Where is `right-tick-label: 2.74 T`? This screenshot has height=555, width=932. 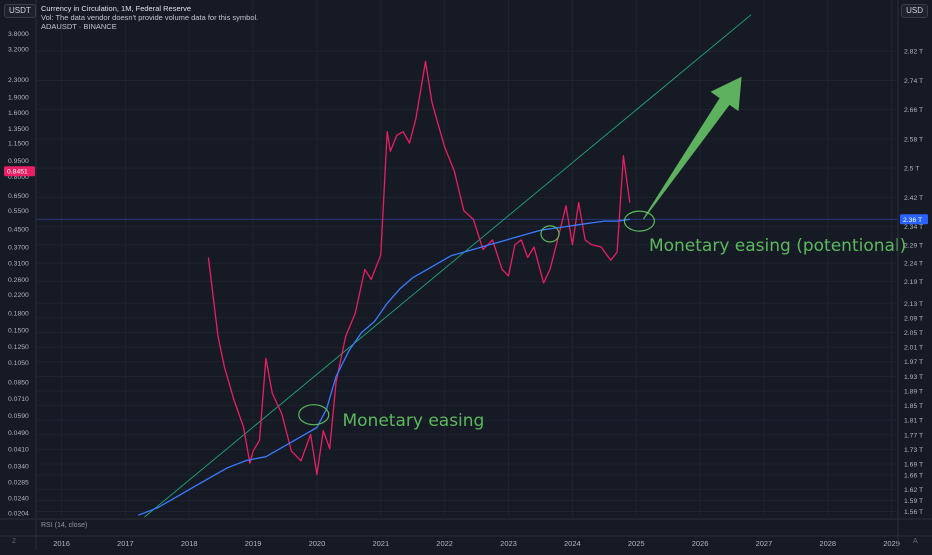 right-tick-label: 2.74 T is located at coordinates (913, 81).